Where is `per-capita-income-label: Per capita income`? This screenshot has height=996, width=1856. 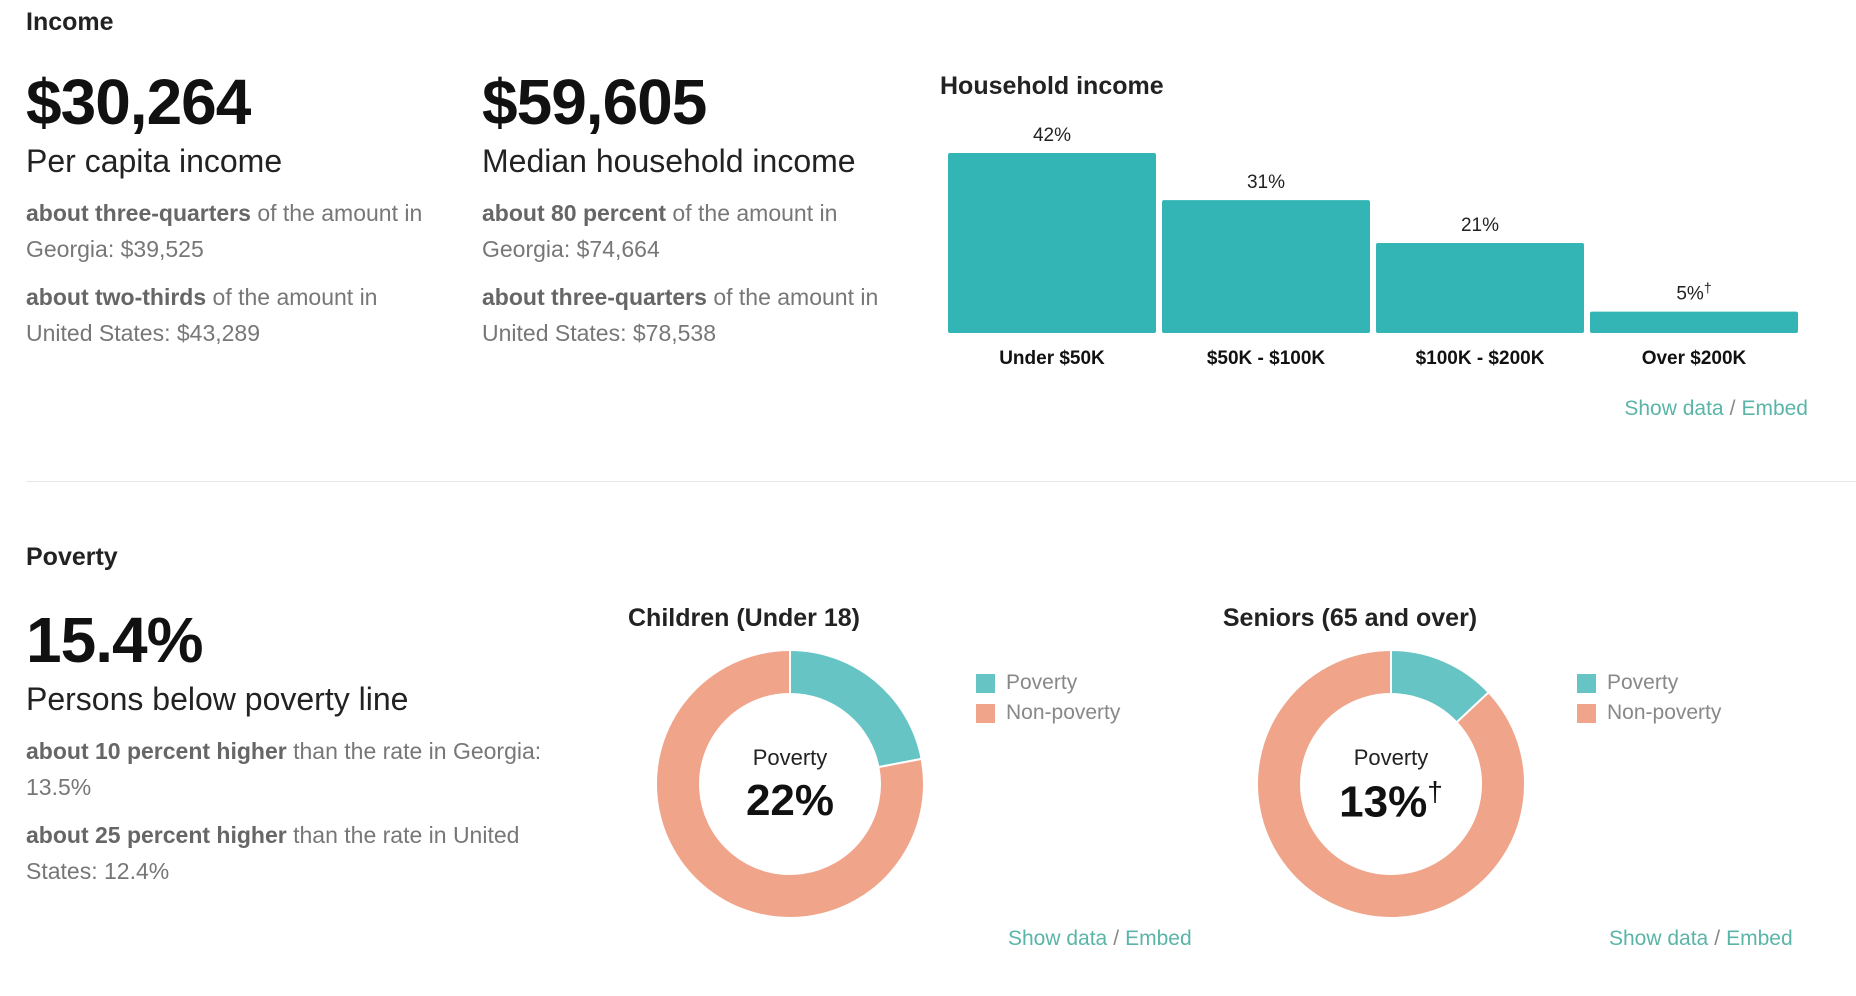 per-capita-income-label: Per capita income is located at coordinates (154, 161).